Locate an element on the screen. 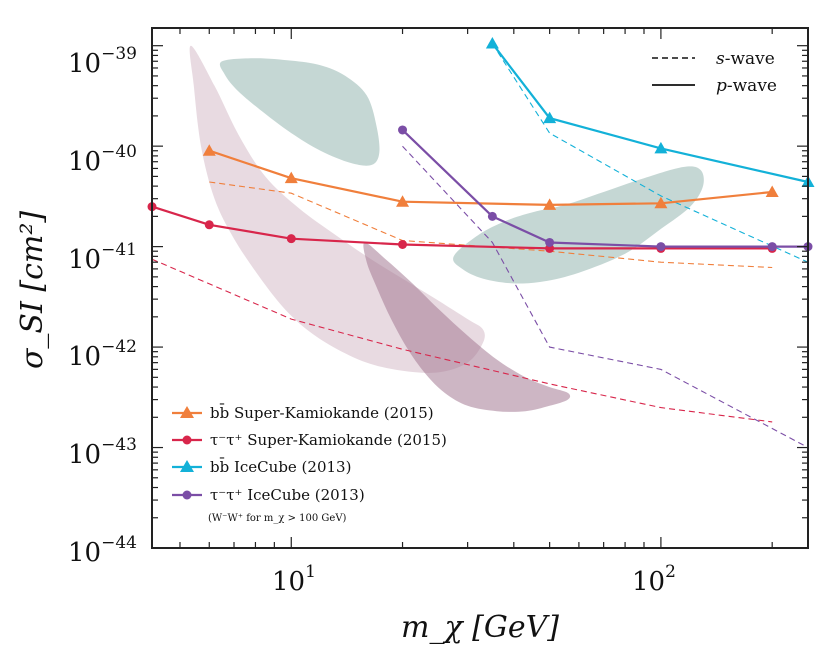 The height and width of the screenshot is (652, 831). series-3-p-wave-line is located at coordinates (604, 188).